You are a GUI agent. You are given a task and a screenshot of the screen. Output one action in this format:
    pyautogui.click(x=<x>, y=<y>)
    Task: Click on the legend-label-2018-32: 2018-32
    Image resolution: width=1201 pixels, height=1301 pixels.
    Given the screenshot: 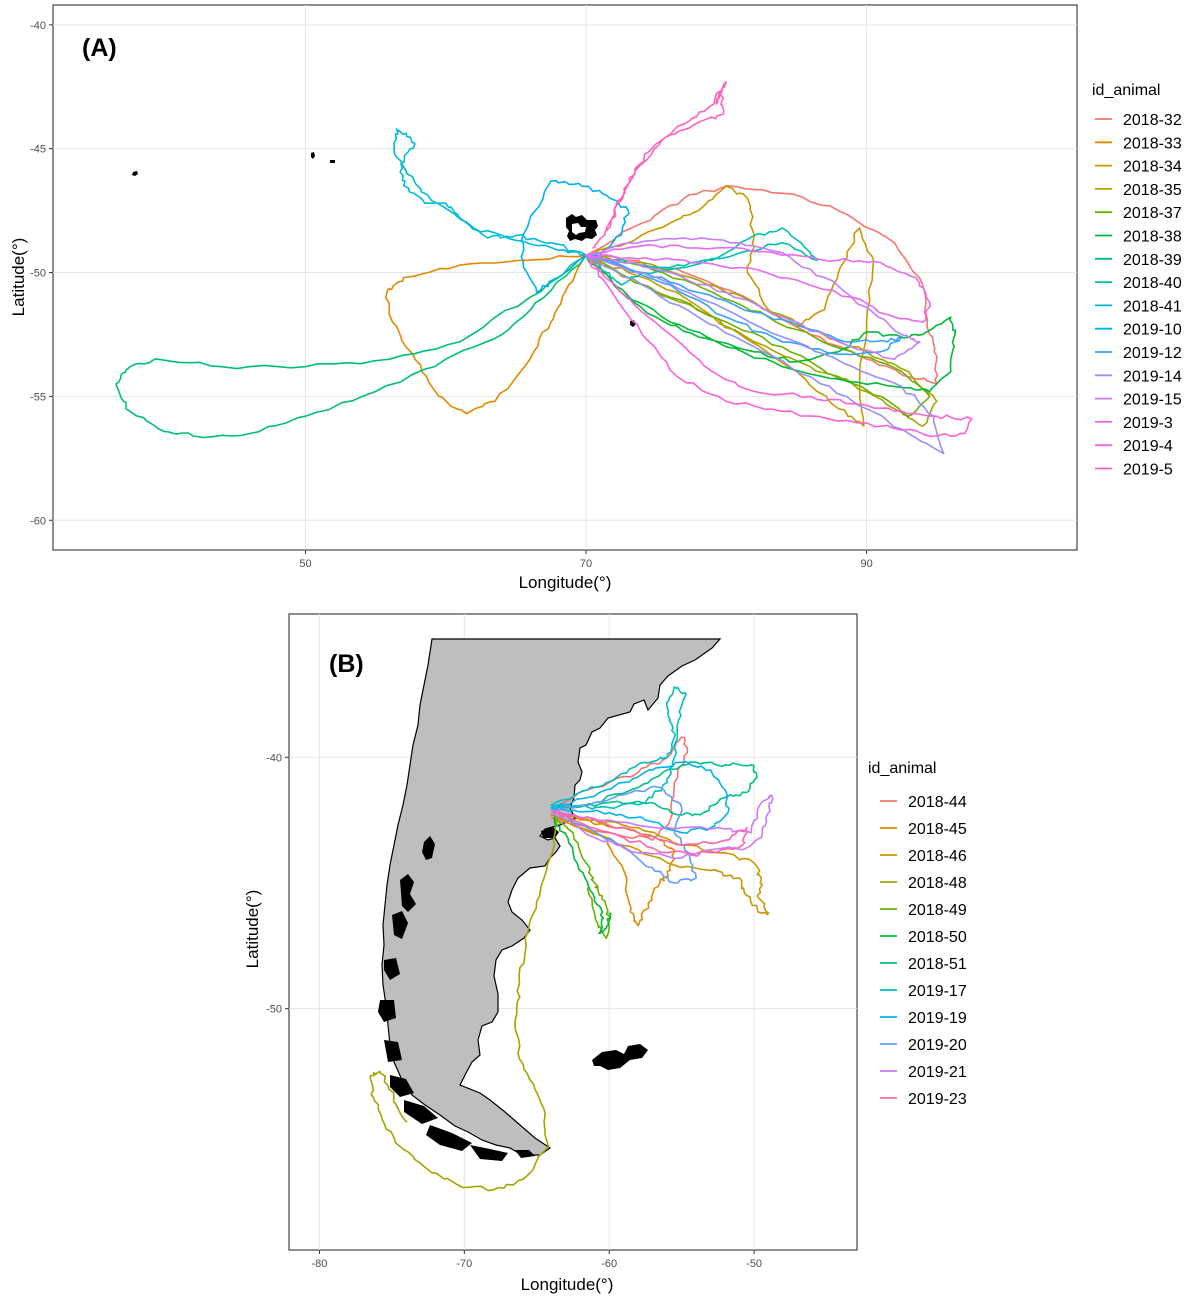 What is the action you would take?
    pyautogui.click(x=1152, y=120)
    